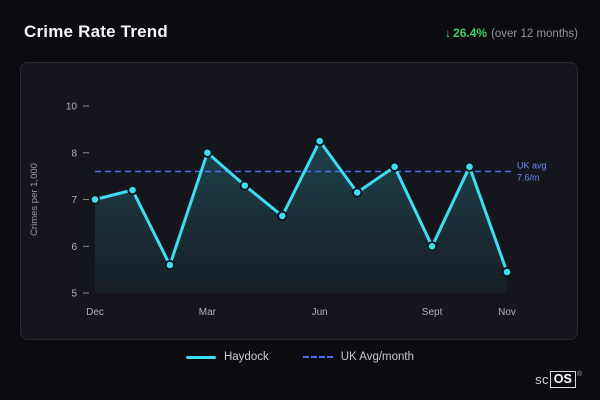 This screenshot has width=600, height=400. What do you see at coordinates (470, 33) in the screenshot?
I see `trend-value: 26.4%` at bounding box center [470, 33].